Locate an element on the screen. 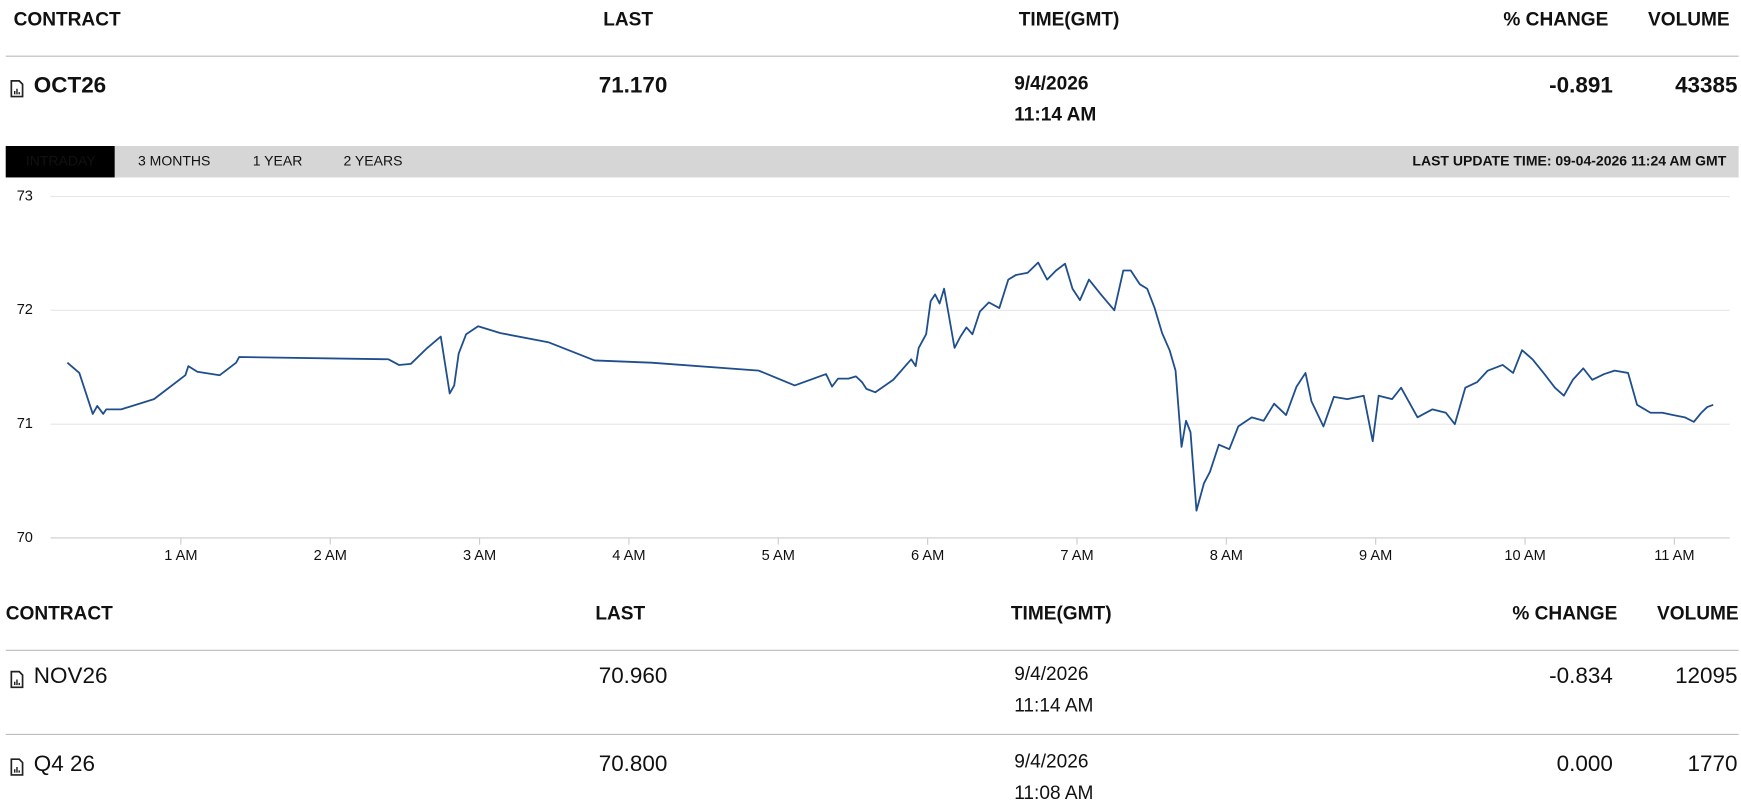 This screenshot has height=803, width=1741. range-tab: INTRADAY is located at coordinates (61, 160).